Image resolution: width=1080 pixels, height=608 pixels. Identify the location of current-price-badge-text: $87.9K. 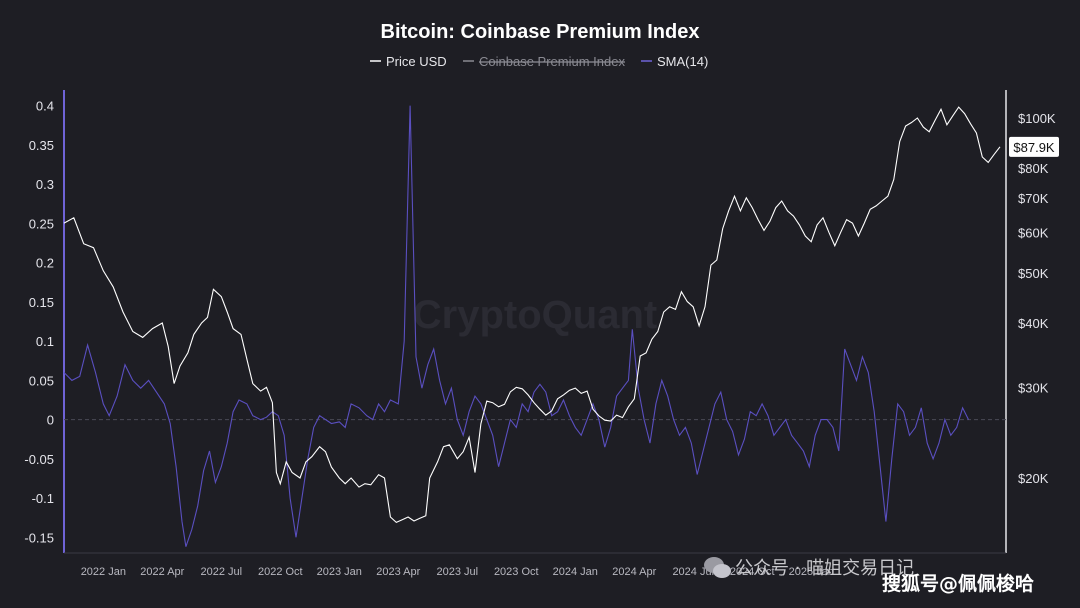
(1034, 147).